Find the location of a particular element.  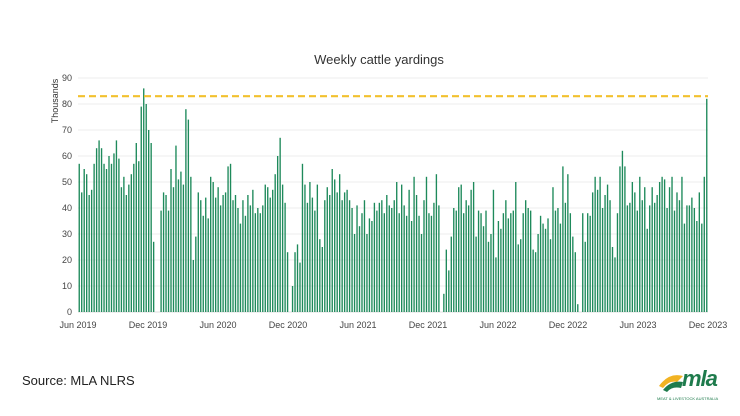

x-tick-label: Dec 2019 is located at coordinates (148, 325).